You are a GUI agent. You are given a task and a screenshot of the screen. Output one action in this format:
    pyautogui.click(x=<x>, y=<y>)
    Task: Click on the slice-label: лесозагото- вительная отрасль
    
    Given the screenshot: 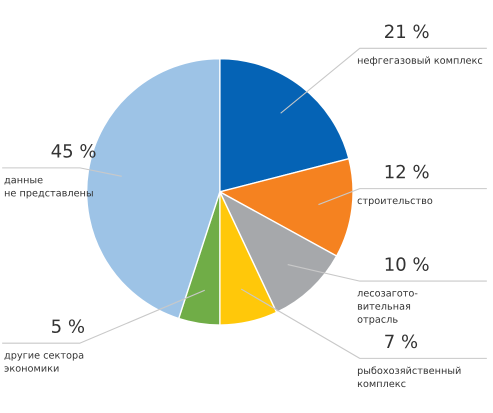 What is the action you would take?
    pyautogui.click(x=387, y=308)
    